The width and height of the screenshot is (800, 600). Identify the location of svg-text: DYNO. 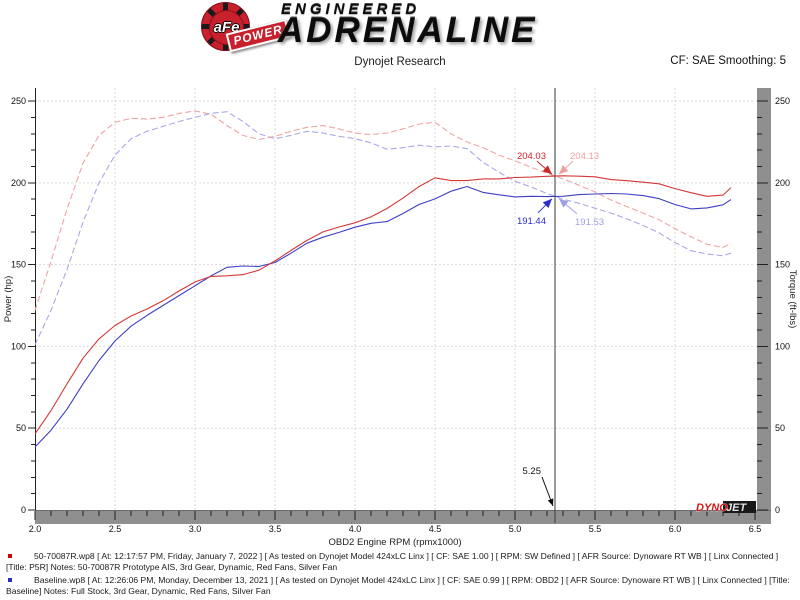
(712, 508).